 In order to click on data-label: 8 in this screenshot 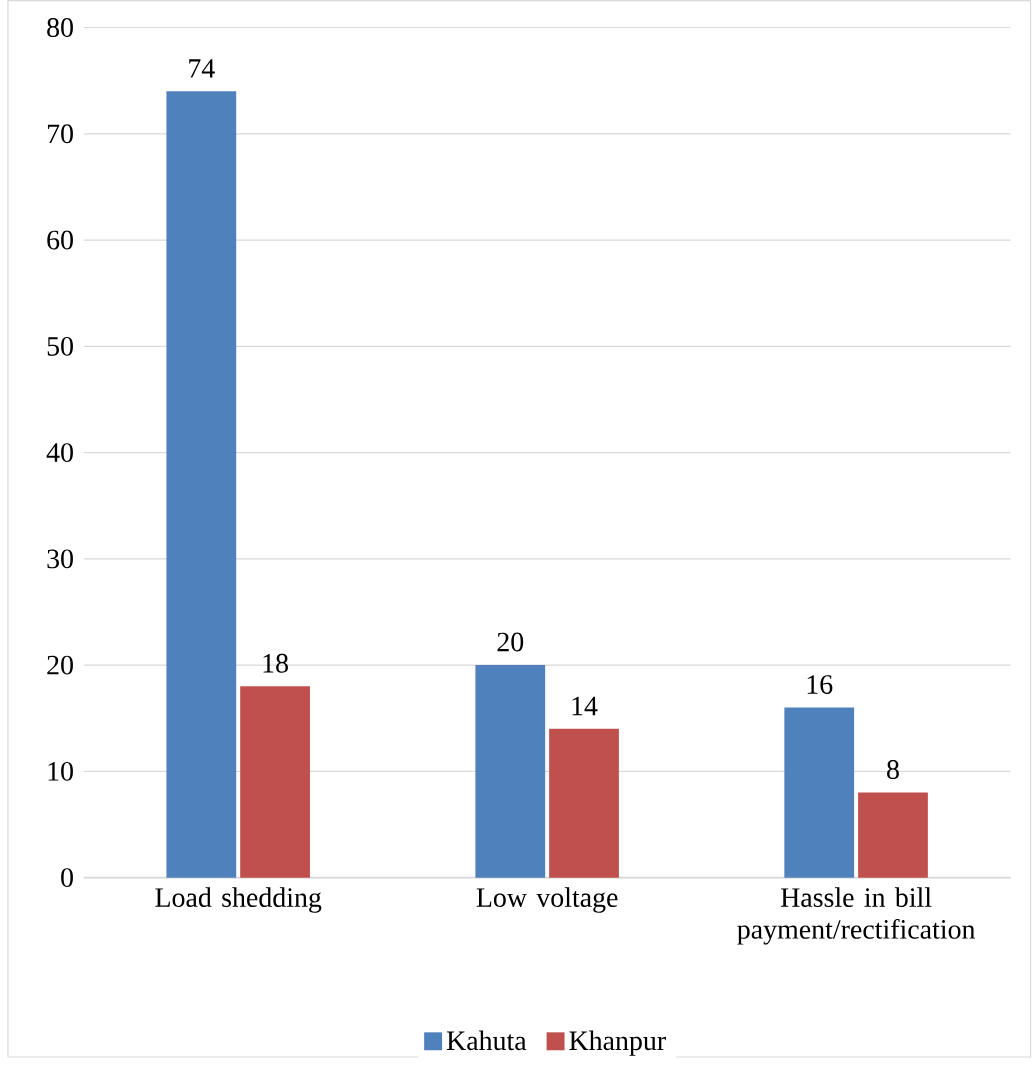, I will do `click(893, 769)`.